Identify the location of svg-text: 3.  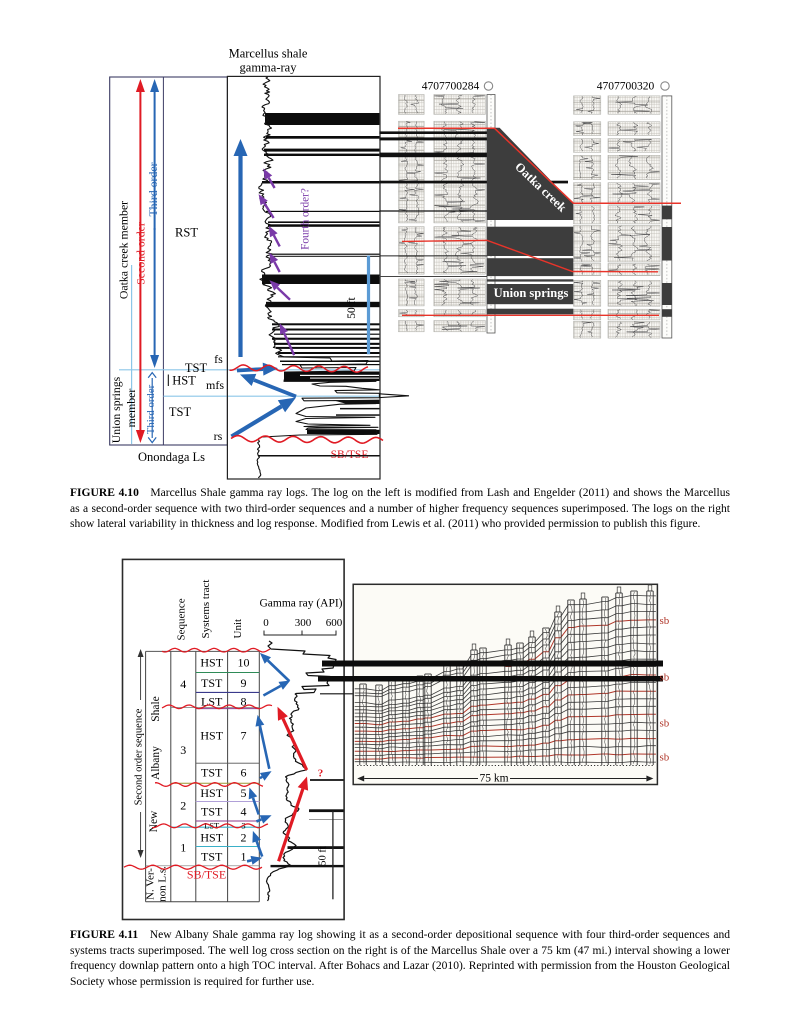
(183, 750).